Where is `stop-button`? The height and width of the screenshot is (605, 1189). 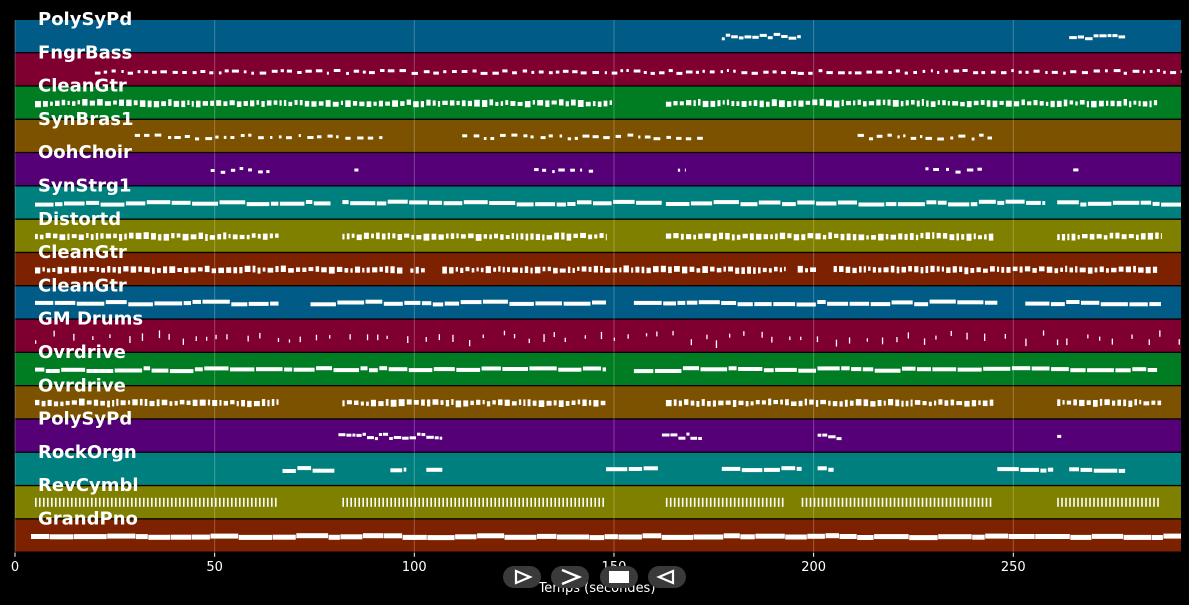
stop-button is located at coordinates (619, 577).